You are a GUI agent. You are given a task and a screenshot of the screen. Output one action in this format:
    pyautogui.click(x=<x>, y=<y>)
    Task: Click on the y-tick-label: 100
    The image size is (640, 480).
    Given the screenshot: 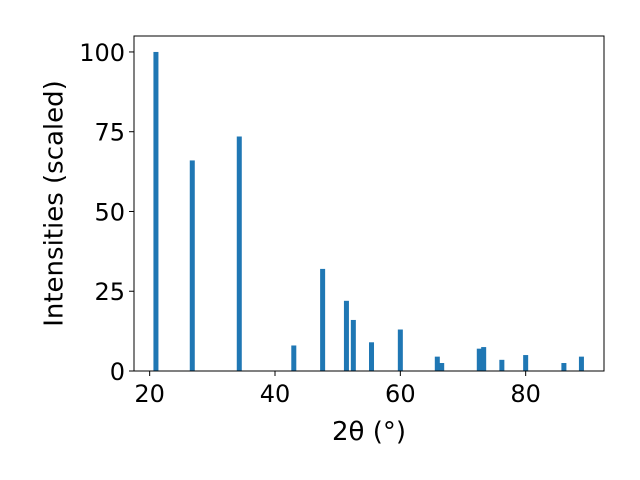 What is the action you would take?
    pyautogui.click(x=102, y=53)
    